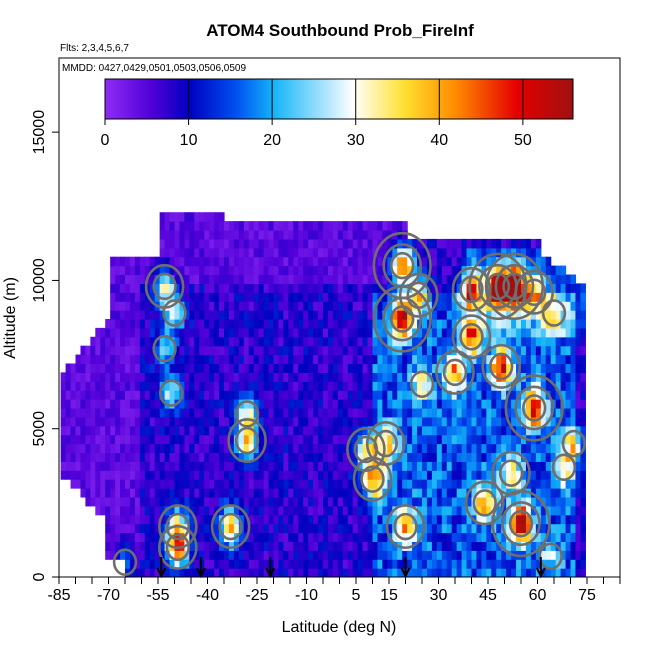 The width and height of the screenshot is (650, 650). What do you see at coordinates (108, 595) in the screenshot?
I see `x-tick-label: -70` at bounding box center [108, 595].